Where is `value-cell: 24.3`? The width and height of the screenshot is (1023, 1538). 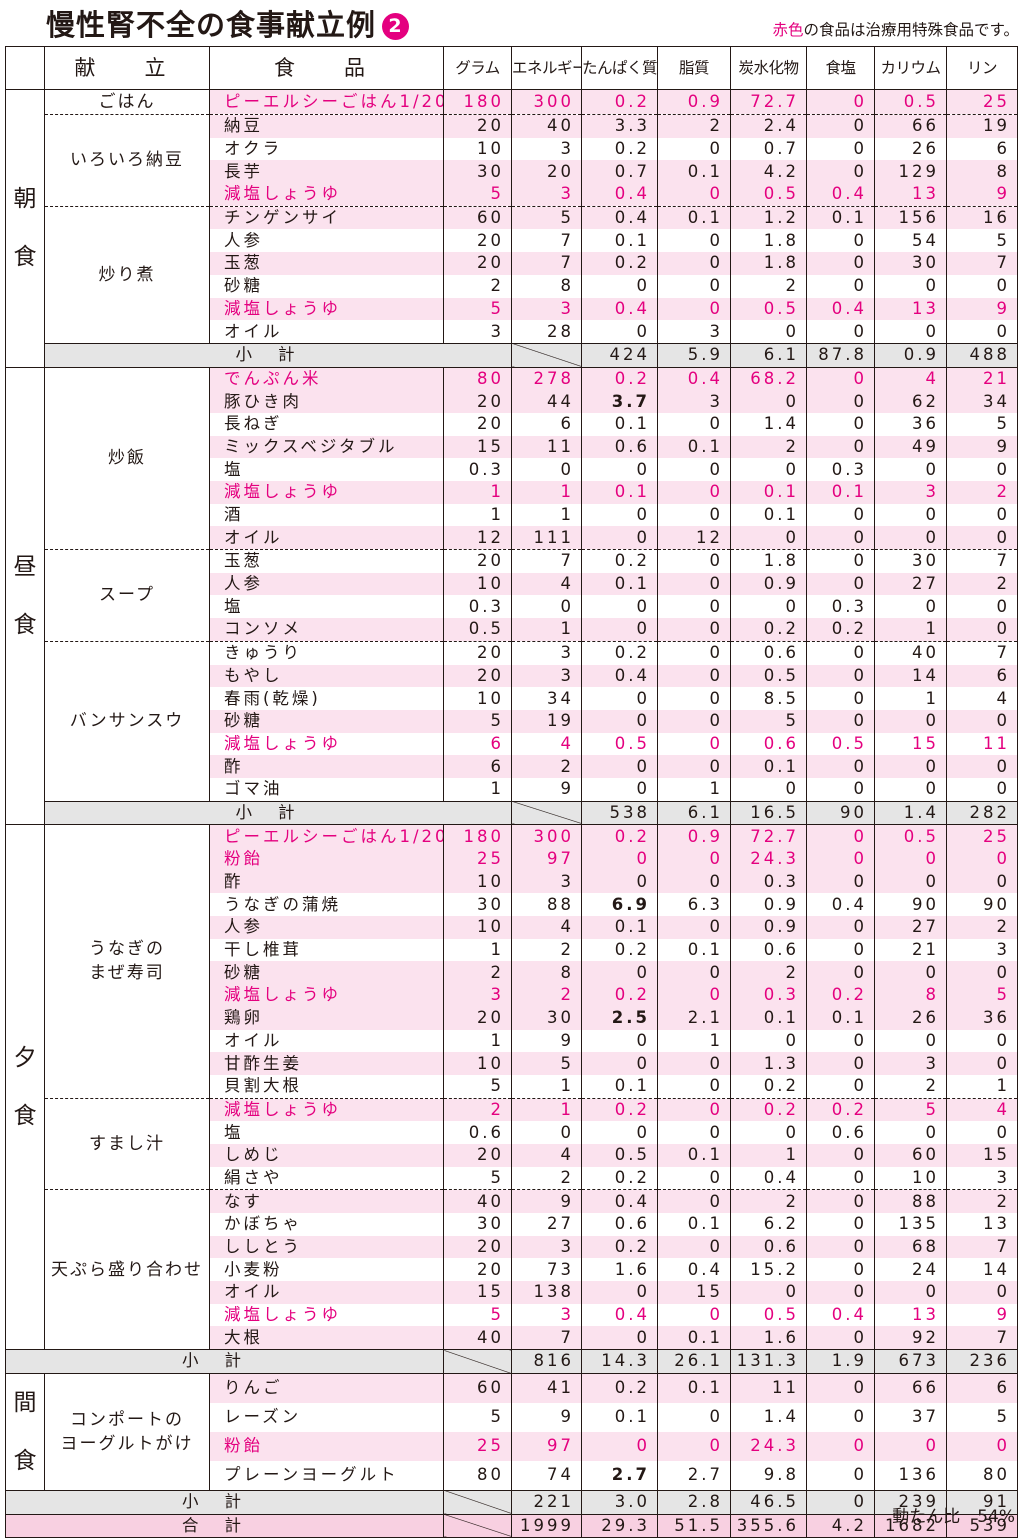 value-cell: 24.3 is located at coordinates (768, 859).